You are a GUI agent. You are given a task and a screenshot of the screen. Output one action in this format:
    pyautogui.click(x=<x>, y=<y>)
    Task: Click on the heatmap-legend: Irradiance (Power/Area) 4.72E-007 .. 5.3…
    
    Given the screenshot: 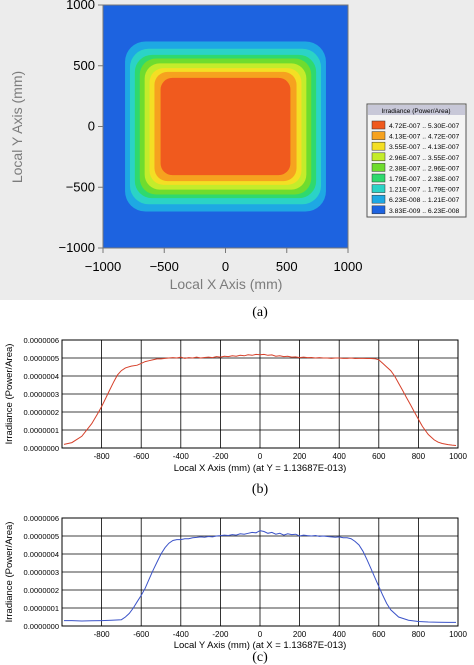 What is the action you would take?
    pyautogui.click(x=416, y=160)
    